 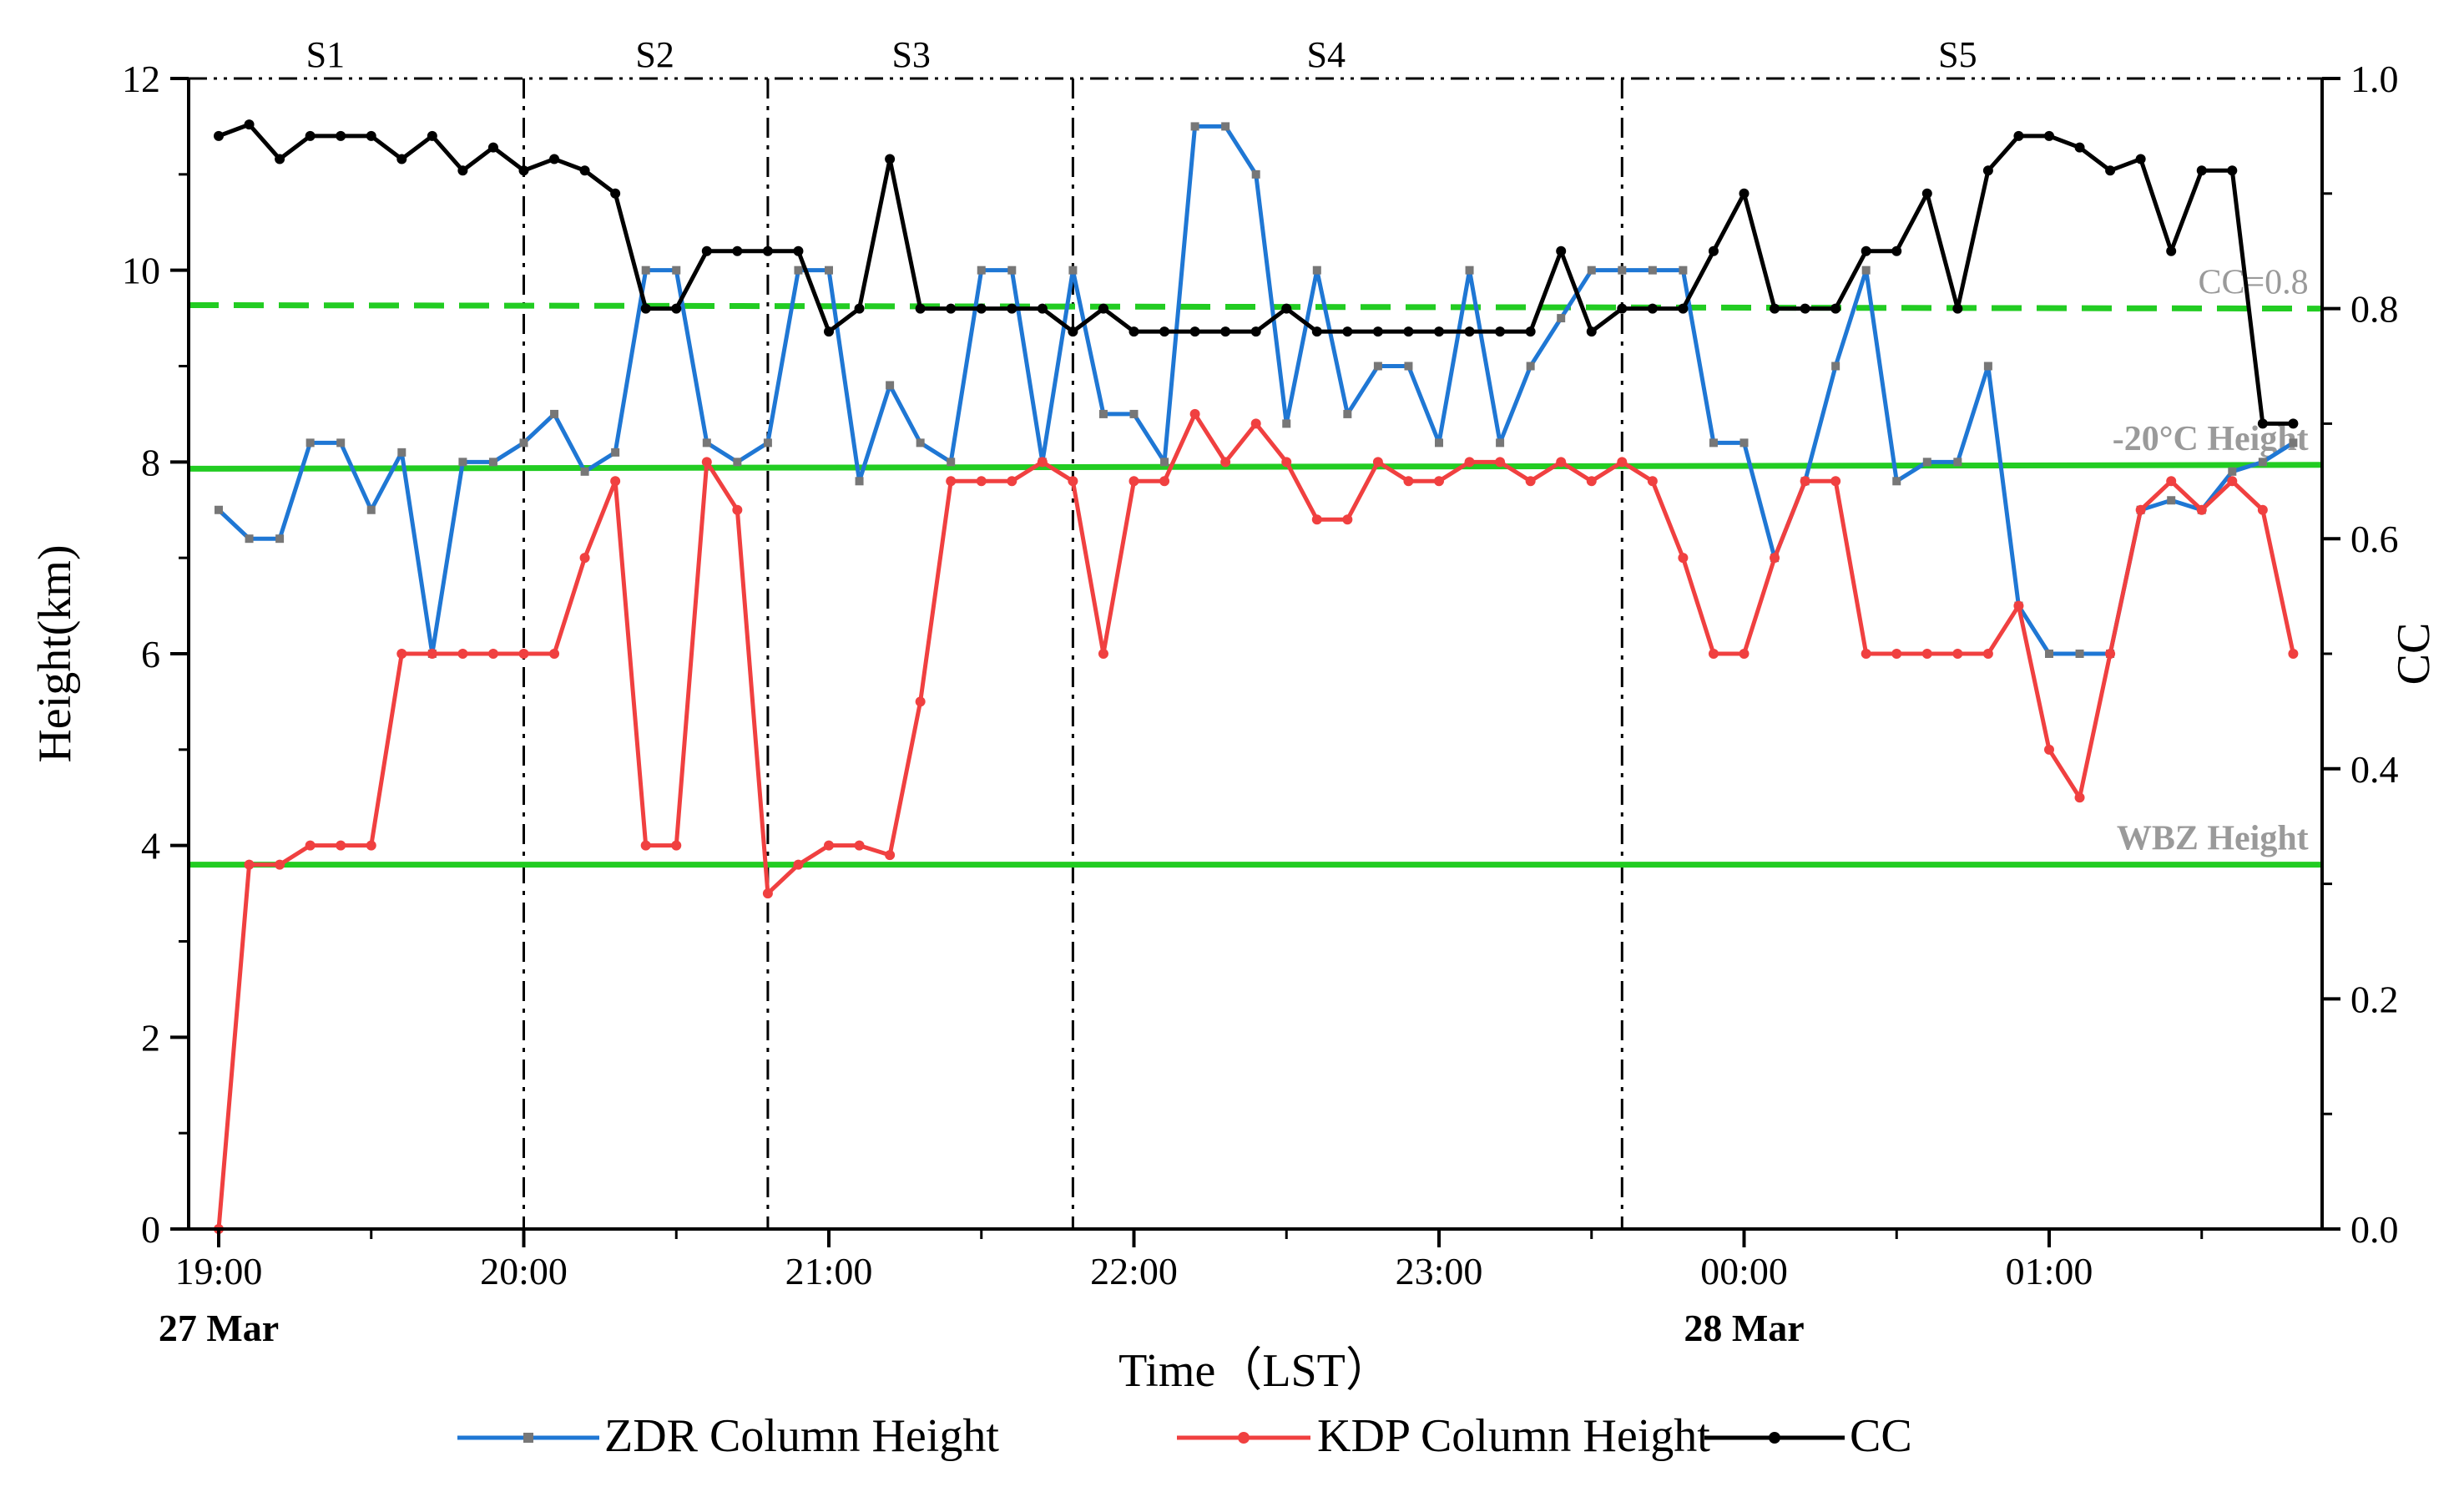 What do you see at coordinates (1326, 55) in the screenshot?
I see `stage-label: S4` at bounding box center [1326, 55].